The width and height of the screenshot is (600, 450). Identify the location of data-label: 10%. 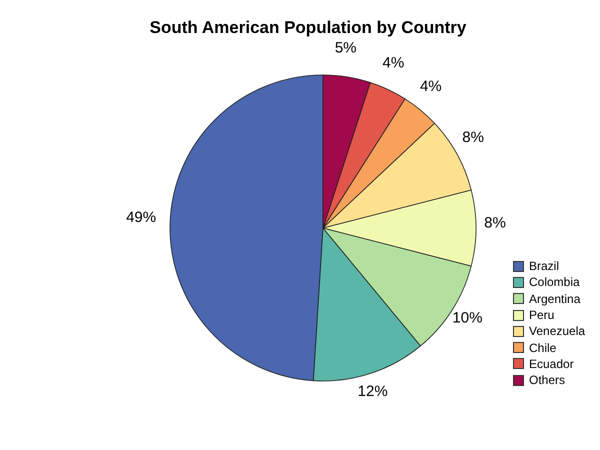
(467, 317).